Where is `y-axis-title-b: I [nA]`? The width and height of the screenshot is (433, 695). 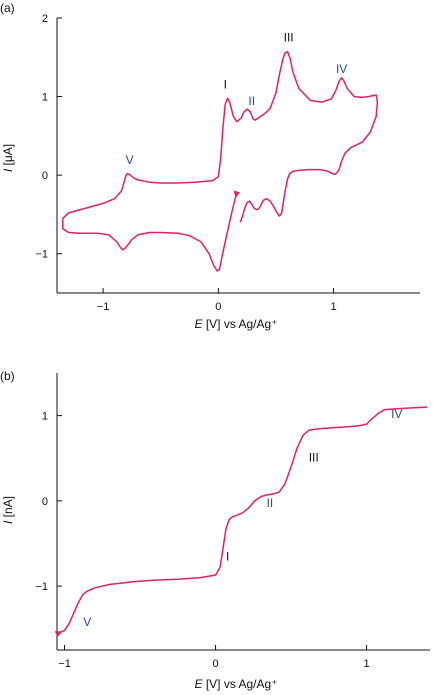 y-axis-title-b: I [nA] is located at coordinates (8, 510).